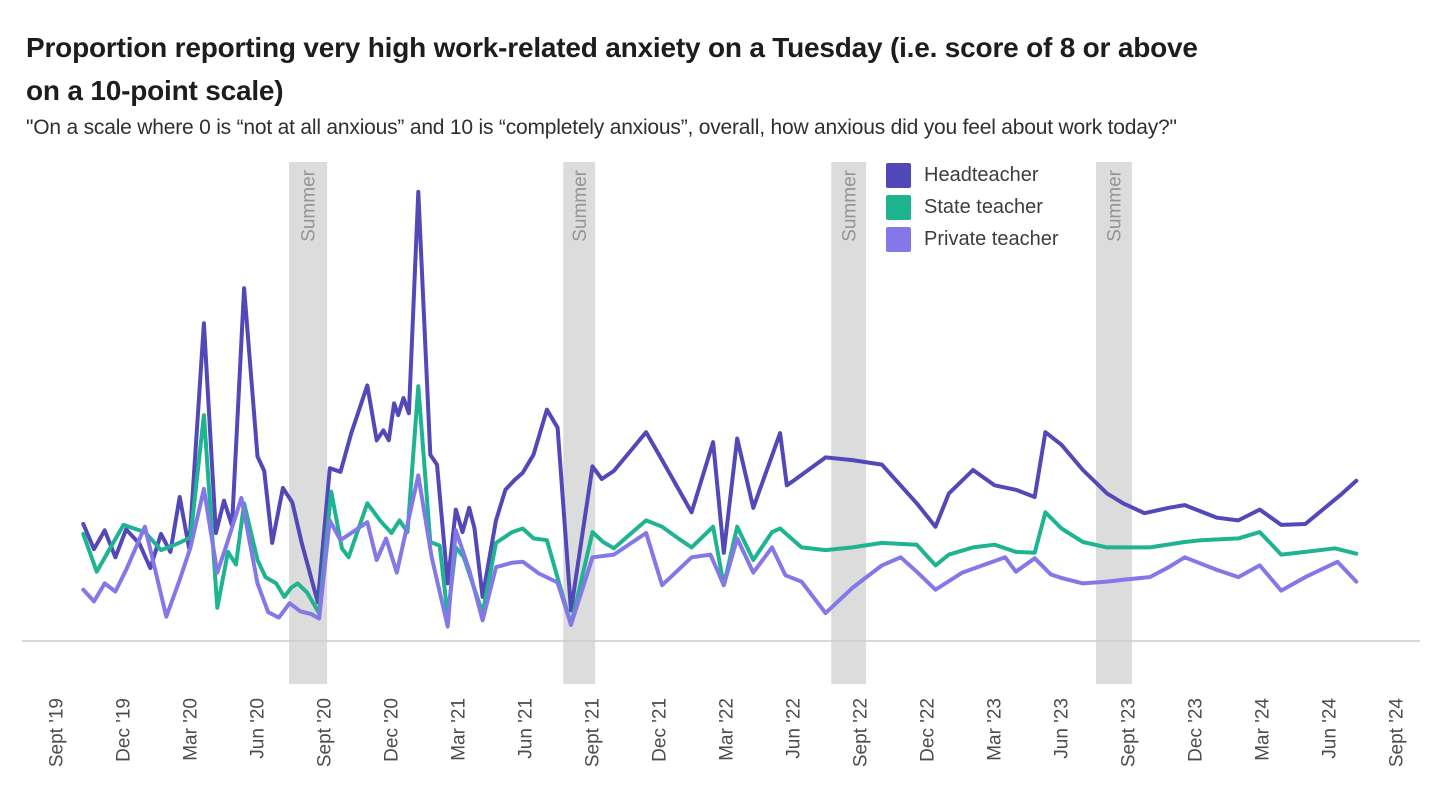  I want to click on legend-label: Private teacher, so click(991, 239).